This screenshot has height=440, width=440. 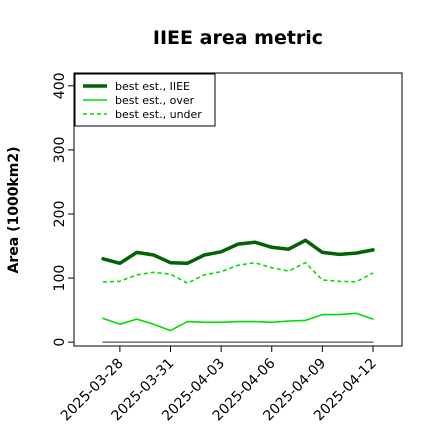 I want to click on y-tick-label: 0, so click(x=60, y=342).